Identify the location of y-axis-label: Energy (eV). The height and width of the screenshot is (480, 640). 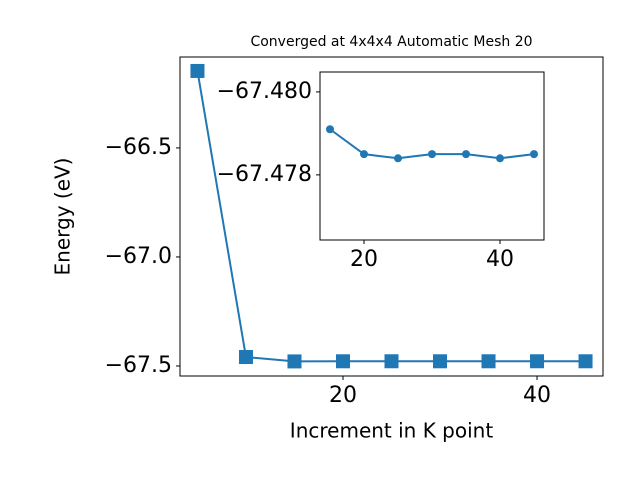
(63, 217).